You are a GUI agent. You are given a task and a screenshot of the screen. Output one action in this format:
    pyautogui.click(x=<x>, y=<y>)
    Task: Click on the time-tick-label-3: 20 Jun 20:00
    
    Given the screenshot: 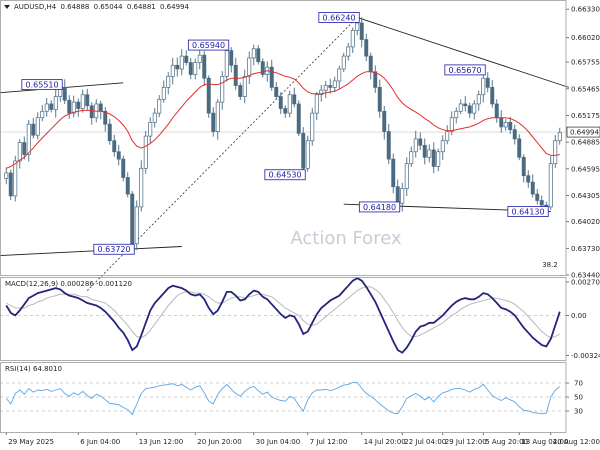 What is the action you would take?
    pyautogui.click(x=219, y=442)
    